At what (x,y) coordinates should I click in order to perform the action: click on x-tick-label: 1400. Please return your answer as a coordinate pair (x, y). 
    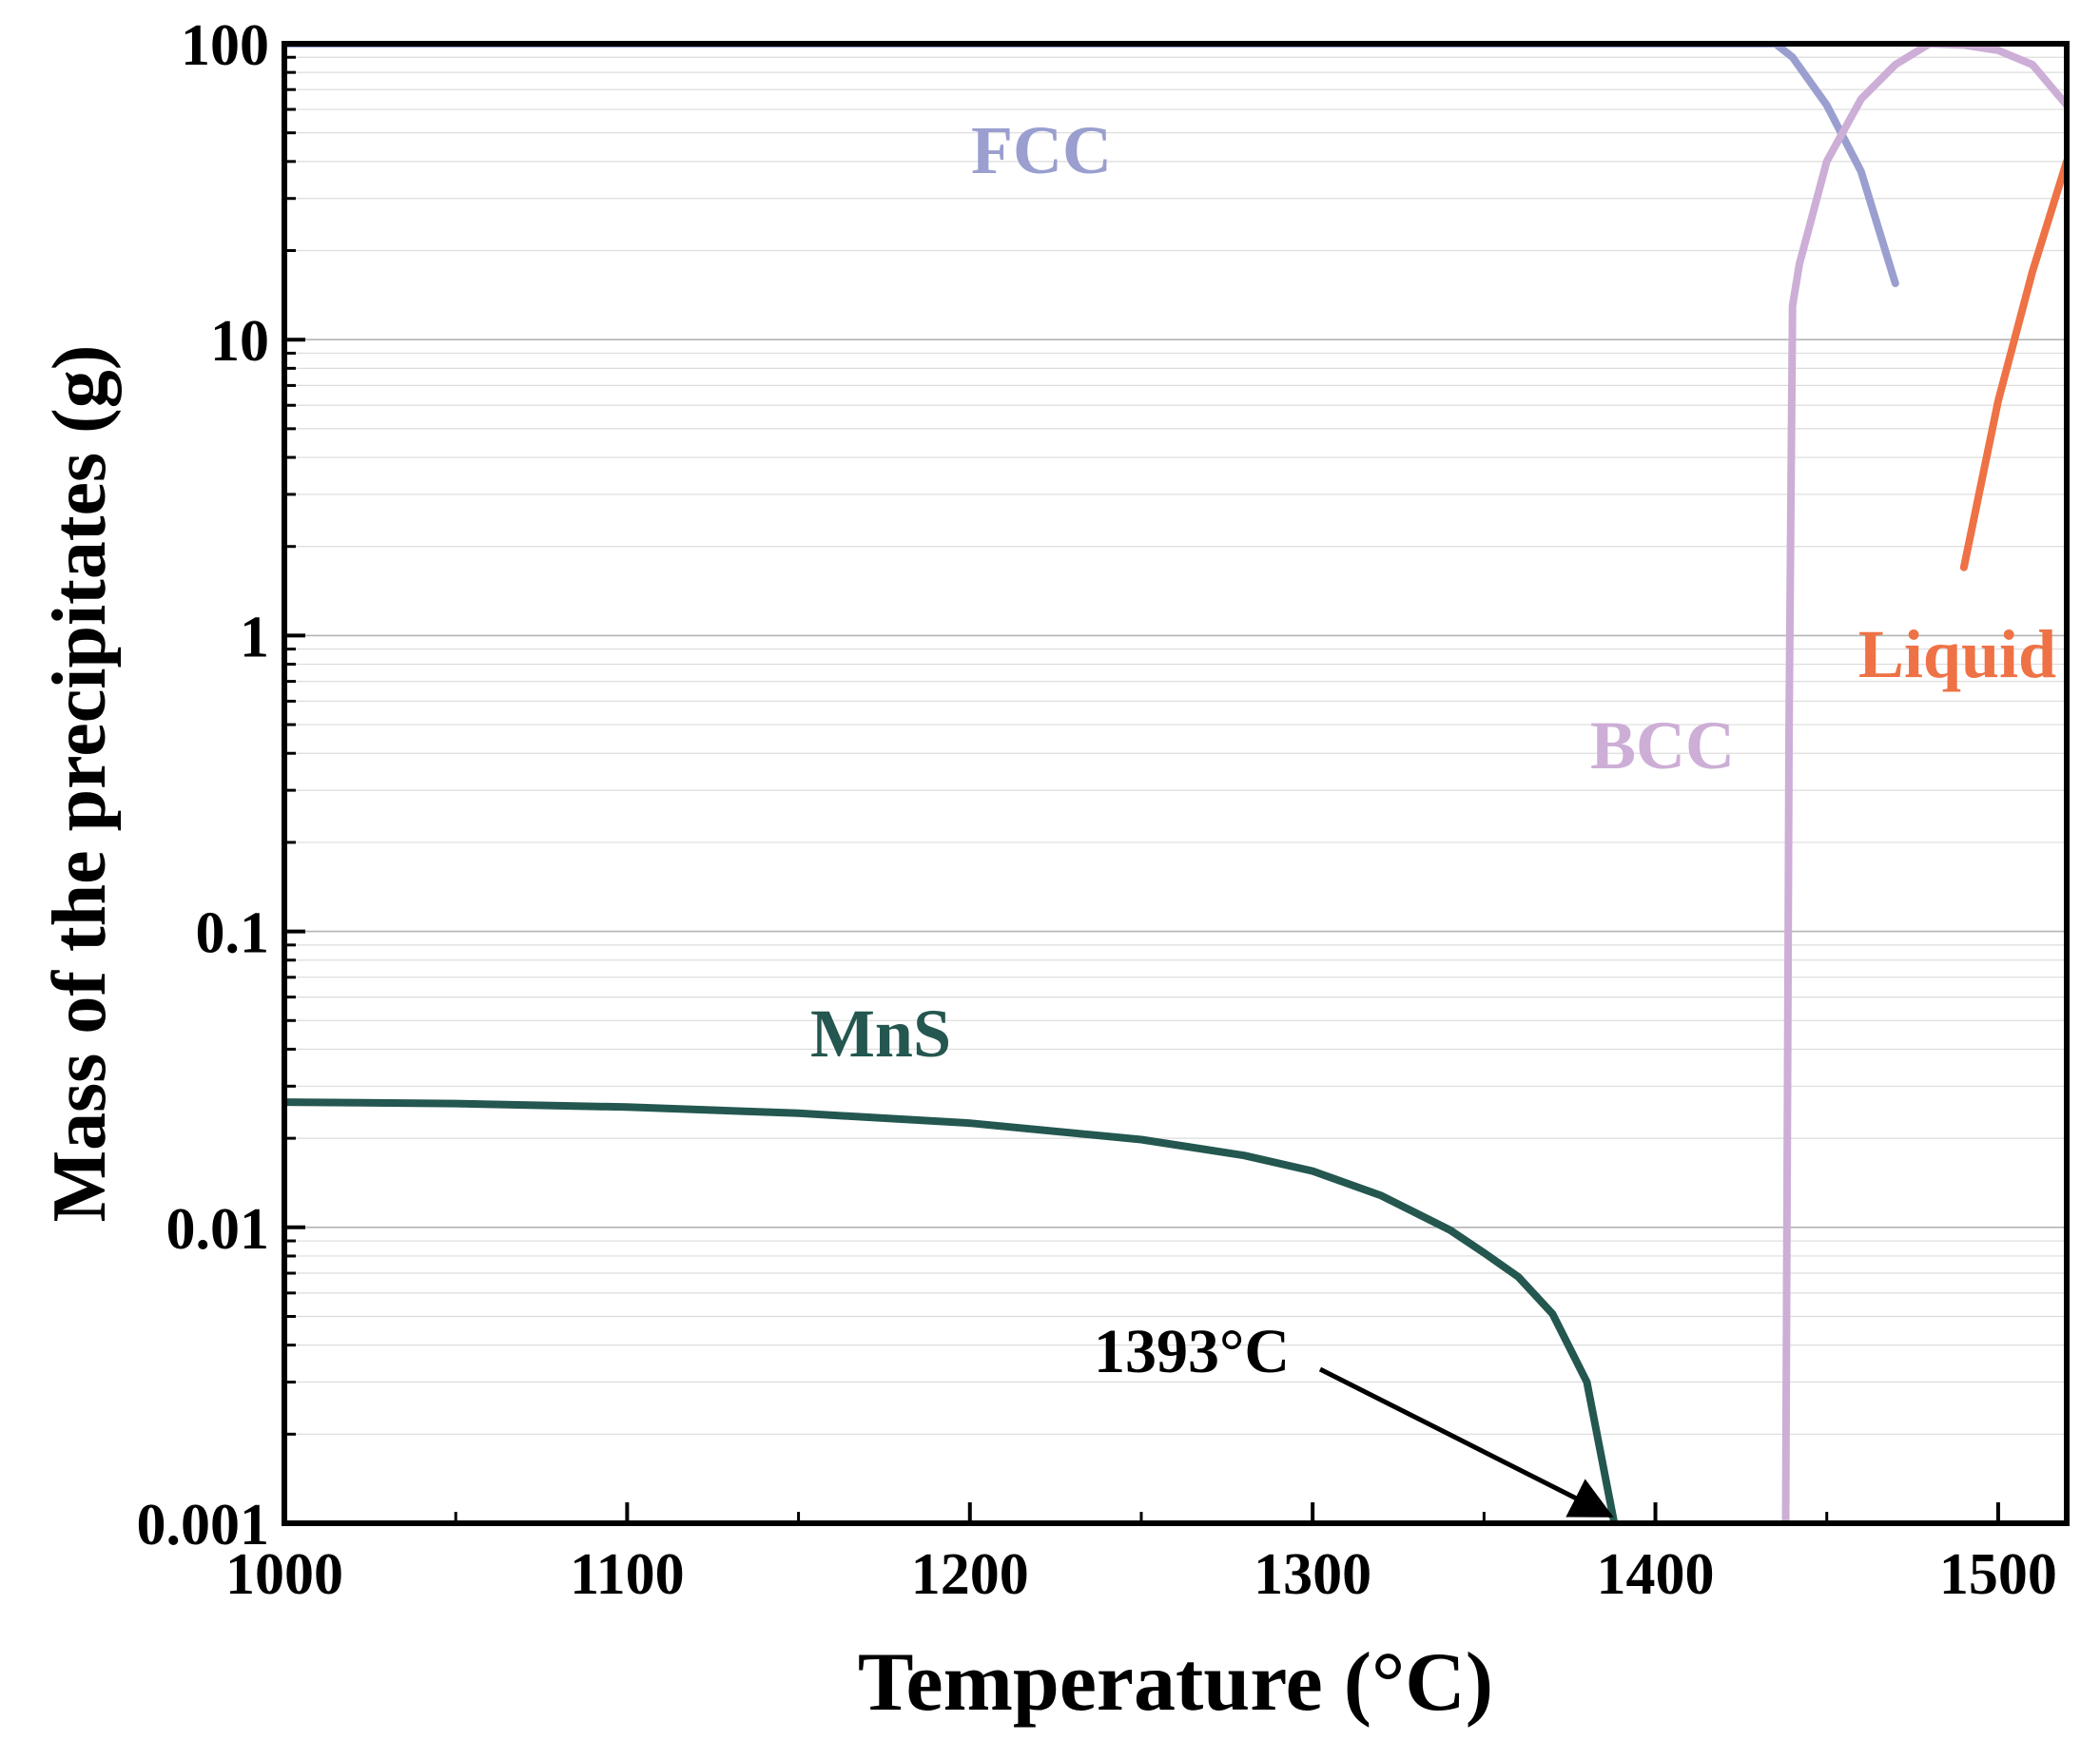
    Looking at the image, I should click on (1656, 1574).